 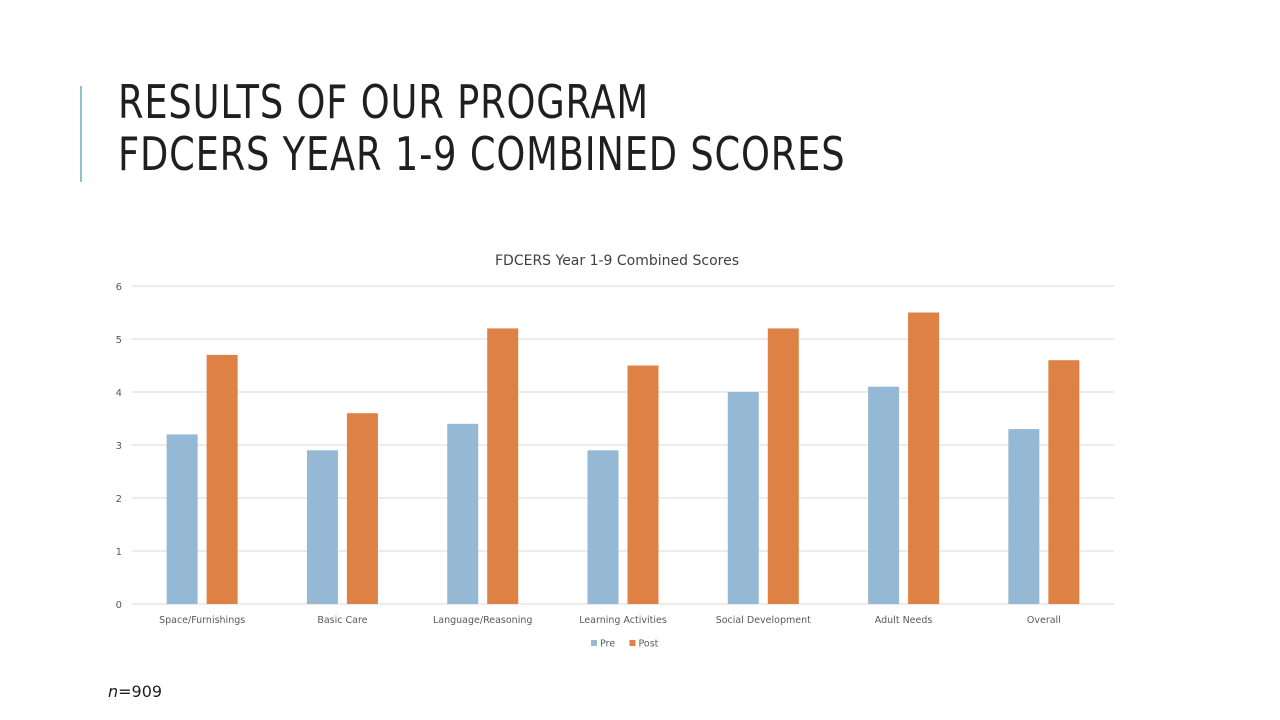 I want to click on x-tick-label: Adult Needs, so click(x=904, y=620).